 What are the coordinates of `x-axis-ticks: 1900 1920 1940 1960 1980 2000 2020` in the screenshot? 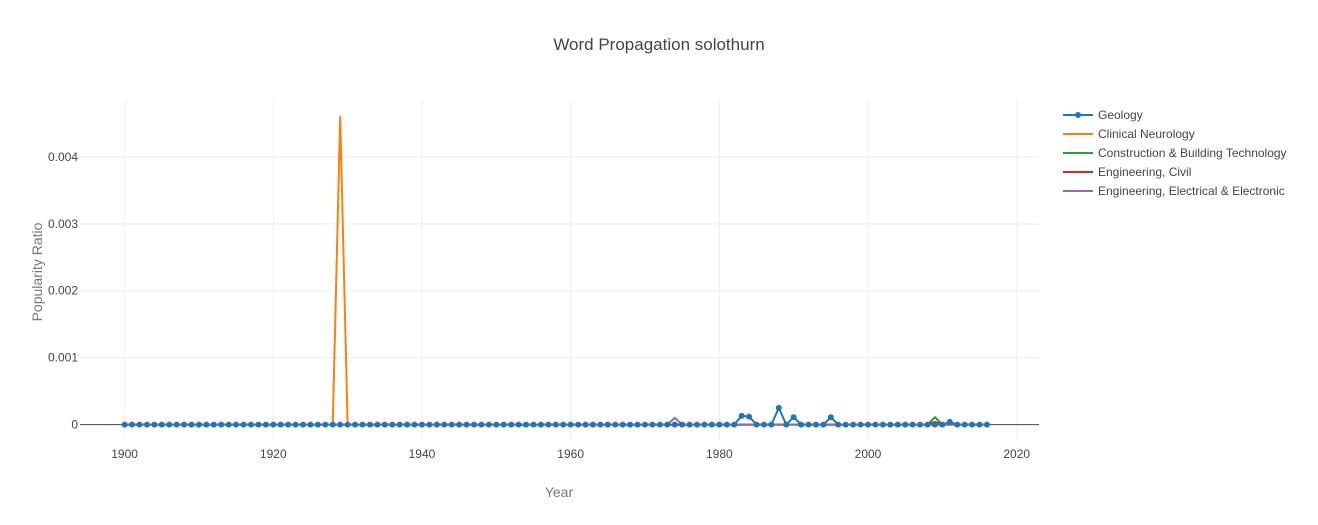 It's located at (570, 454).